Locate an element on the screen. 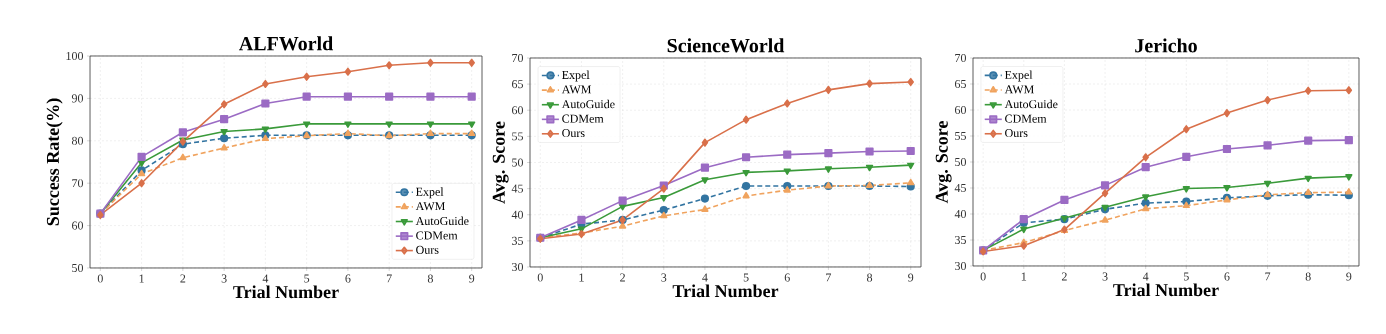  y-tick-label: 90 is located at coordinates (77, 98).